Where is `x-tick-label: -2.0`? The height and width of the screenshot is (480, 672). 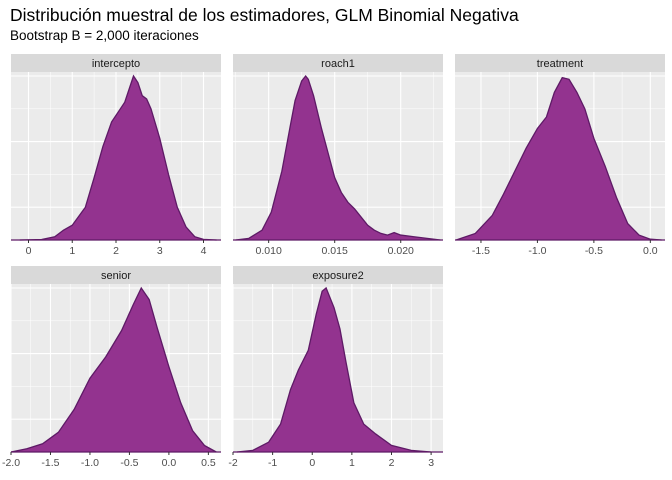
x-tick-label: -2.0 is located at coordinates (11, 463).